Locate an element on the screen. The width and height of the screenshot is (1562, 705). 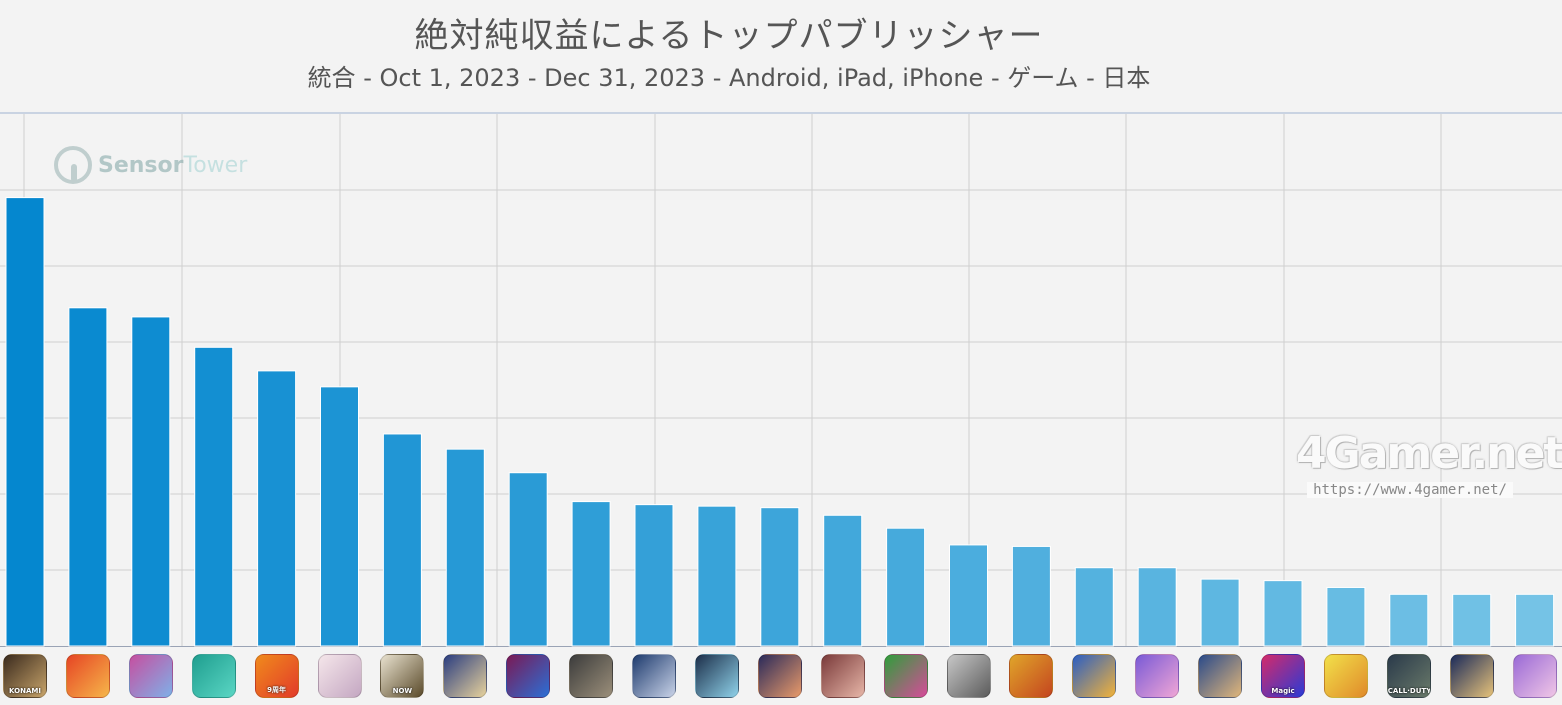
pink-hair-icon is located at coordinates (842, 676).